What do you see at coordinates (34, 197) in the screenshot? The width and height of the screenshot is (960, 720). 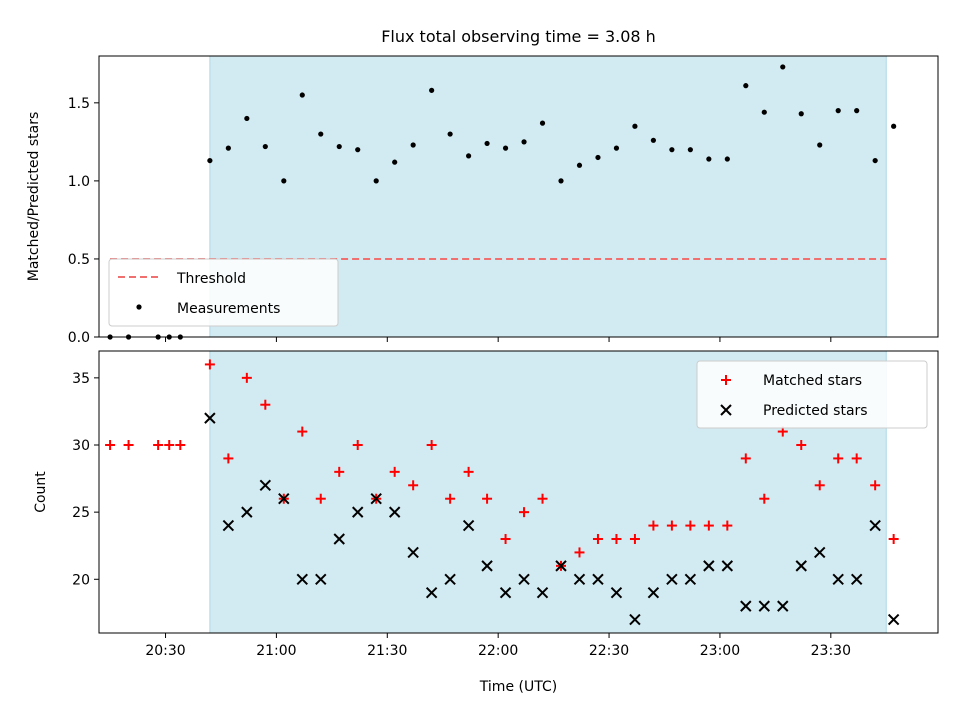 I see `ratio-y-axis-label: Matched/Predicted stars` at bounding box center [34, 197].